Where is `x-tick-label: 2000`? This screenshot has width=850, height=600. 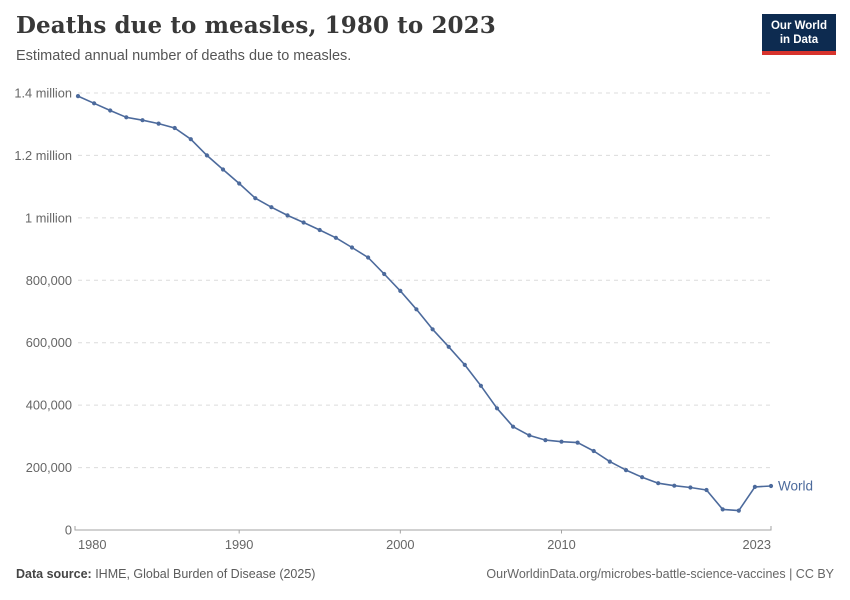
x-tick-label: 2000 is located at coordinates (400, 544).